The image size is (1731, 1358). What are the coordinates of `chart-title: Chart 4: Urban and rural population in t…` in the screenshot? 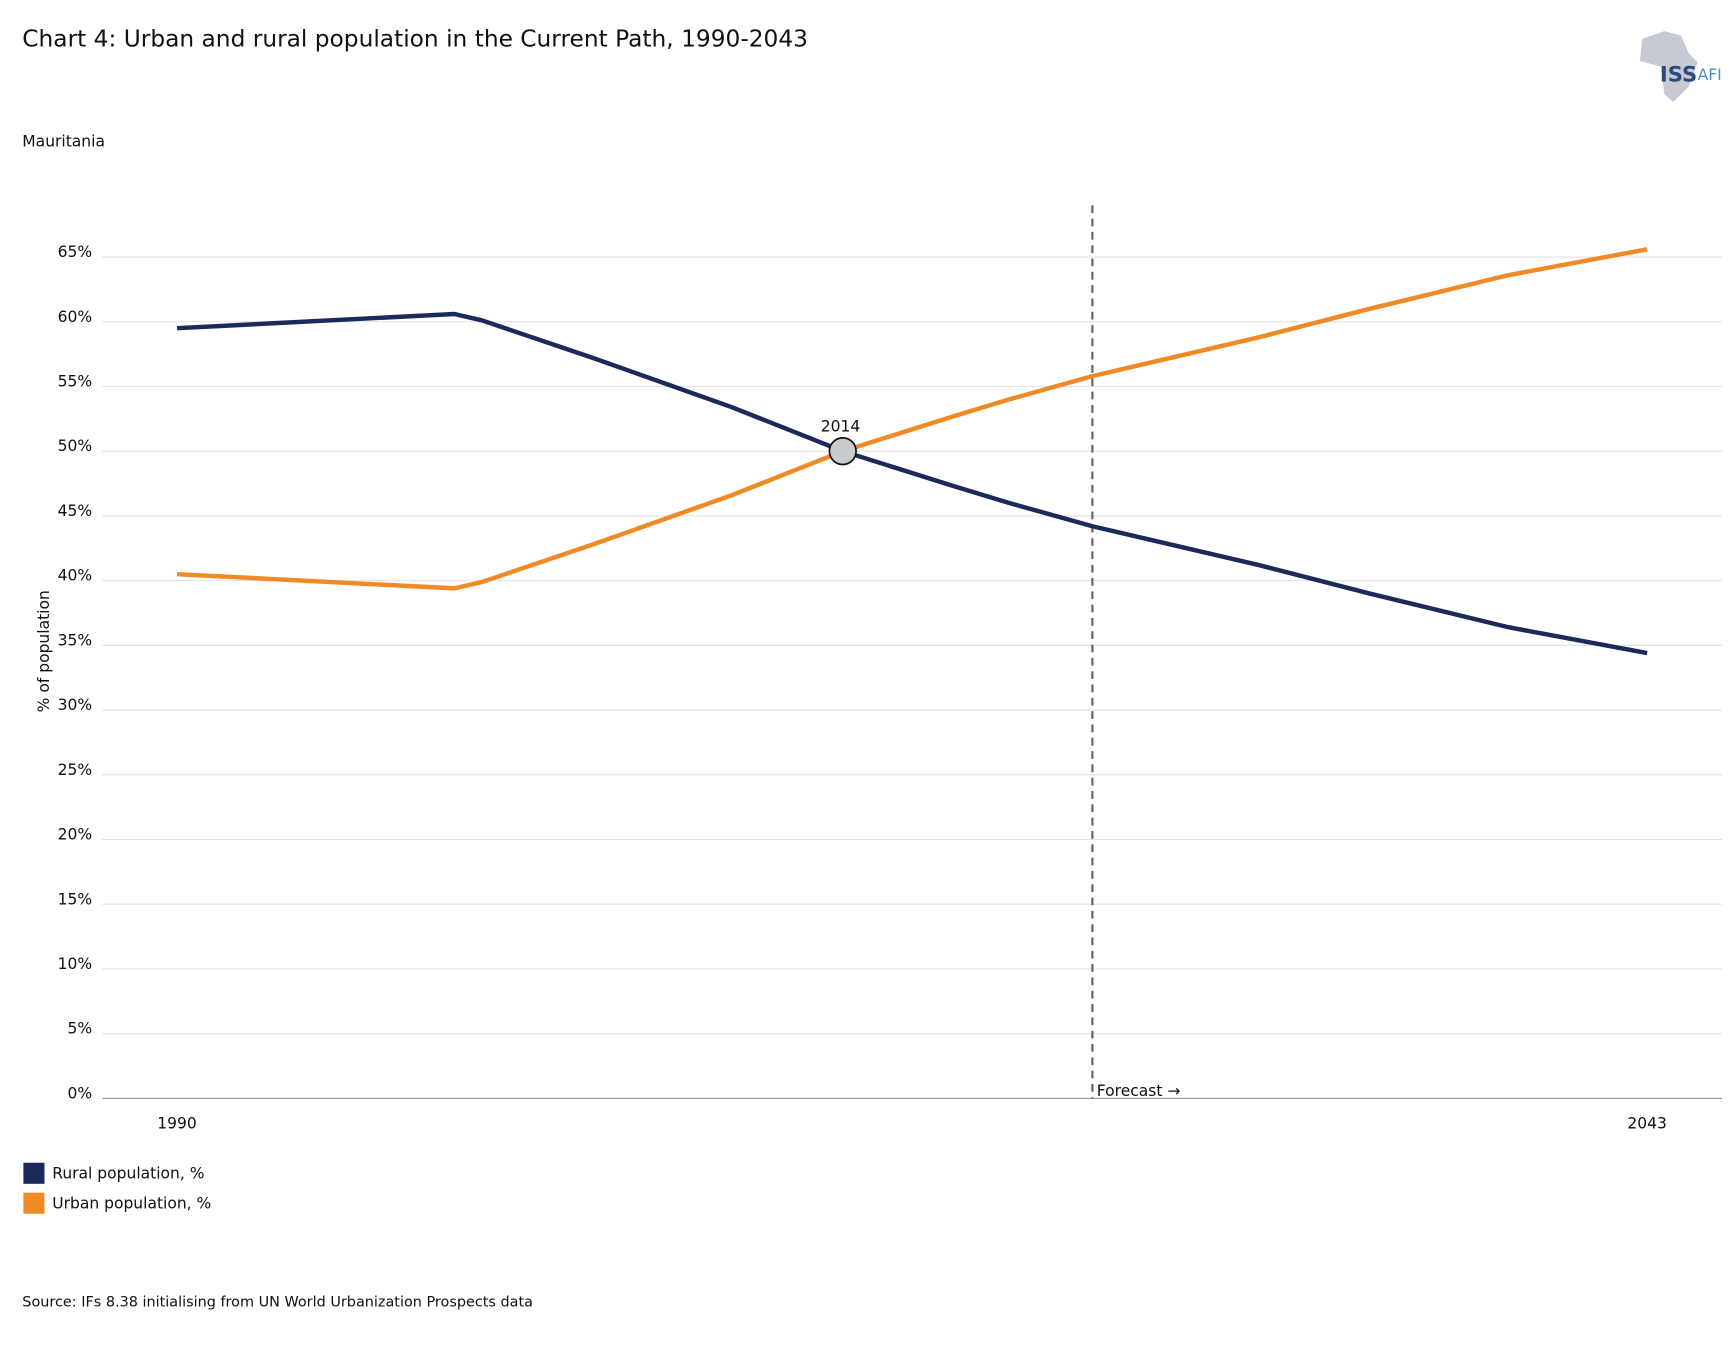 It's located at (415, 38).